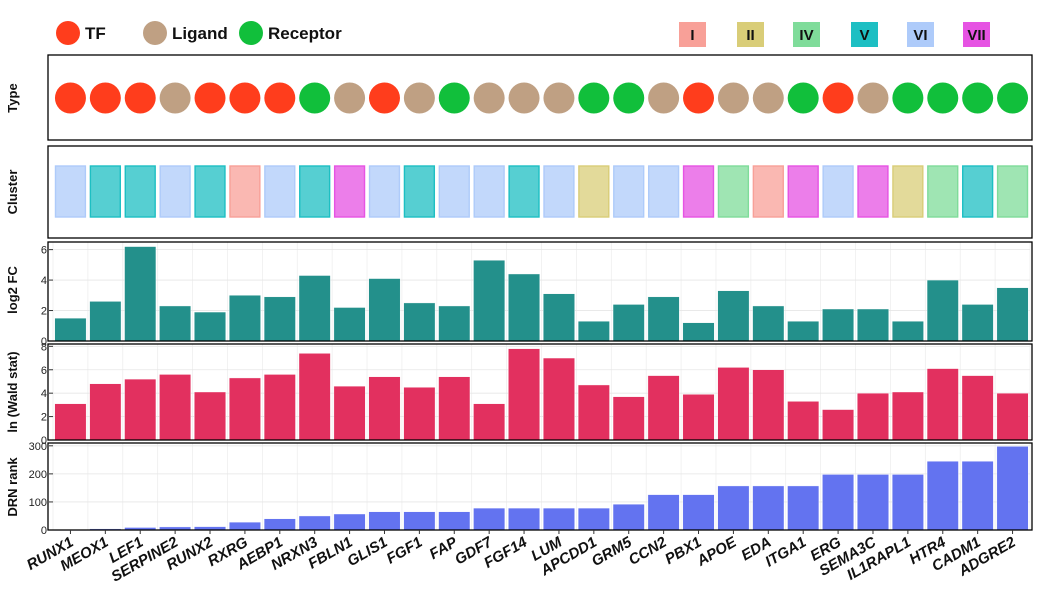  What do you see at coordinates (251, 33) in the screenshot?
I see `legend-marker-receptor` at bounding box center [251, 33].